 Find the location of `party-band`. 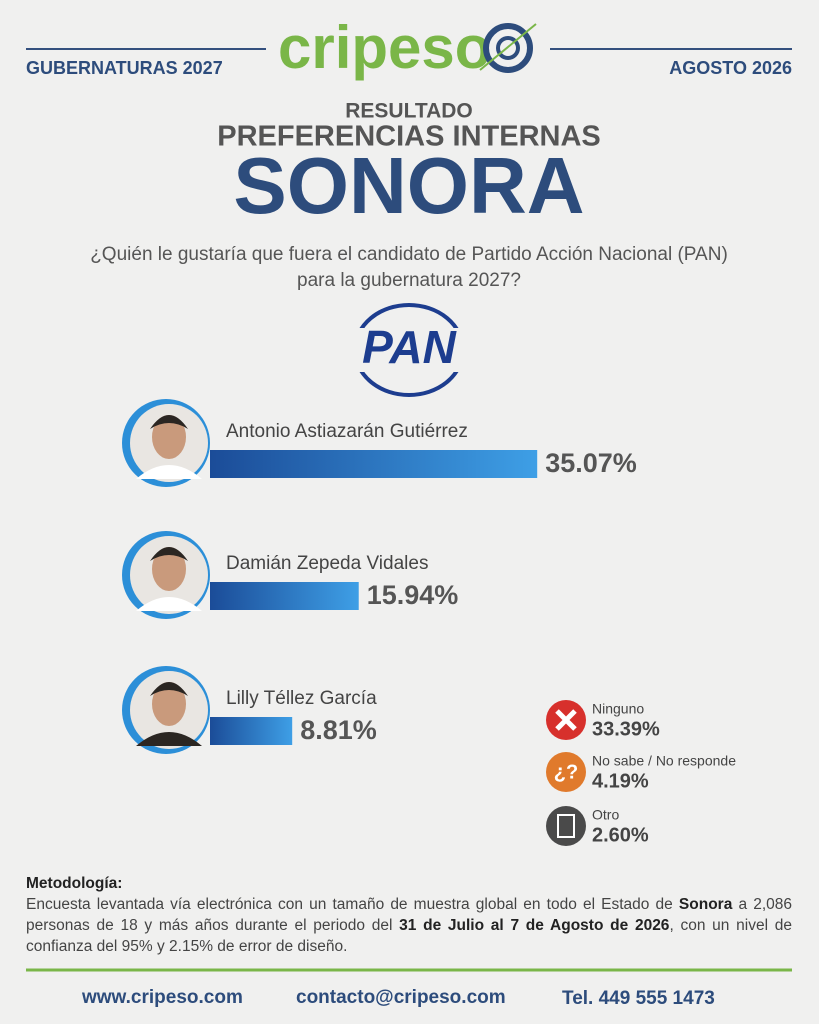

party-band is located at coordinates (409, 350).